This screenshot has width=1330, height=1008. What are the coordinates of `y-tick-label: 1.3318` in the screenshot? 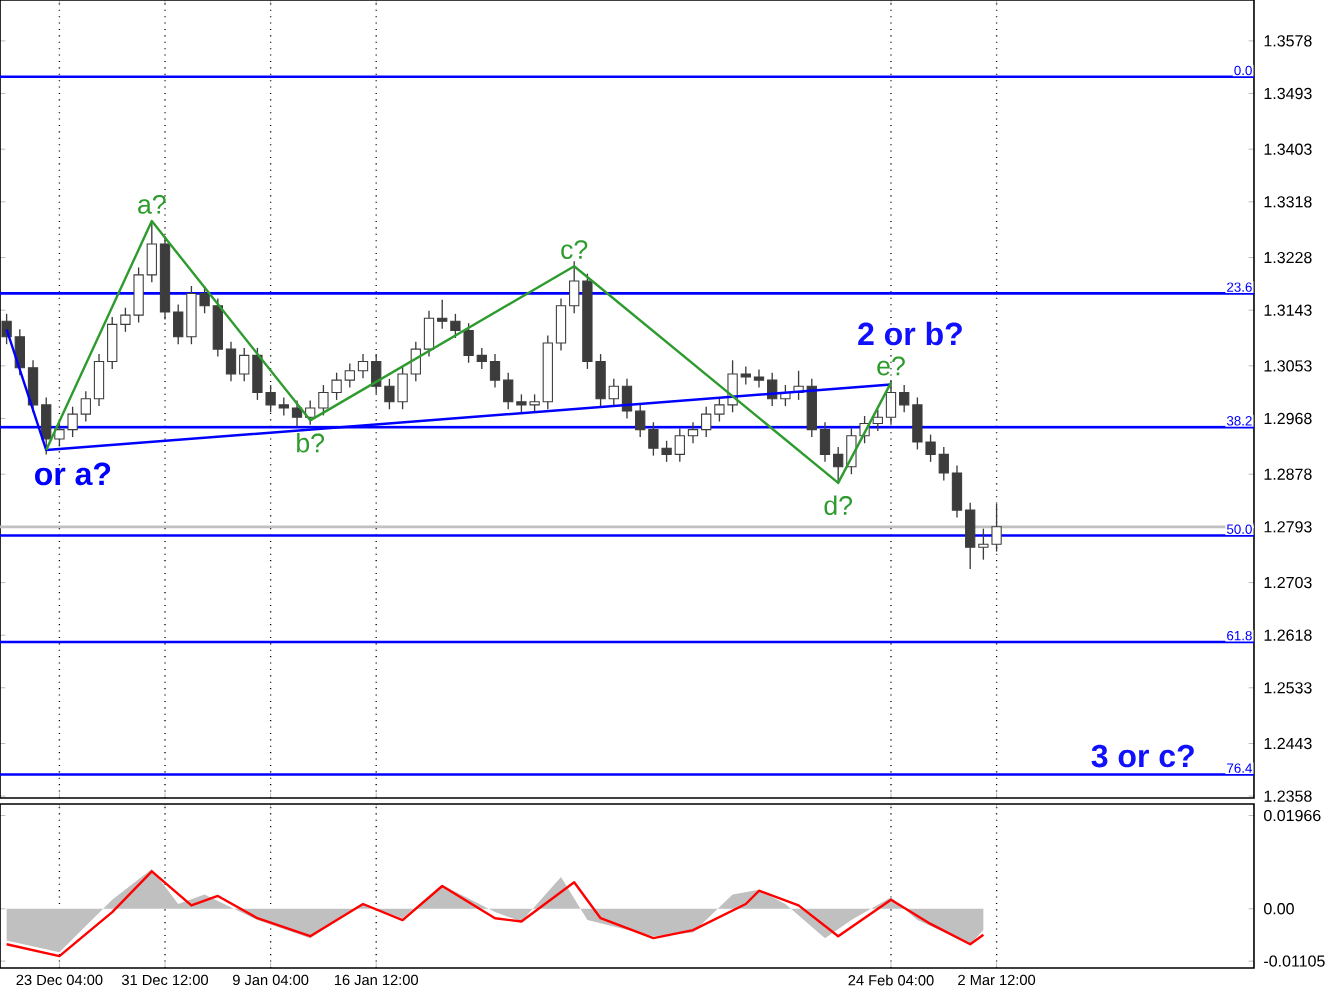 It's located at (1288, 202).